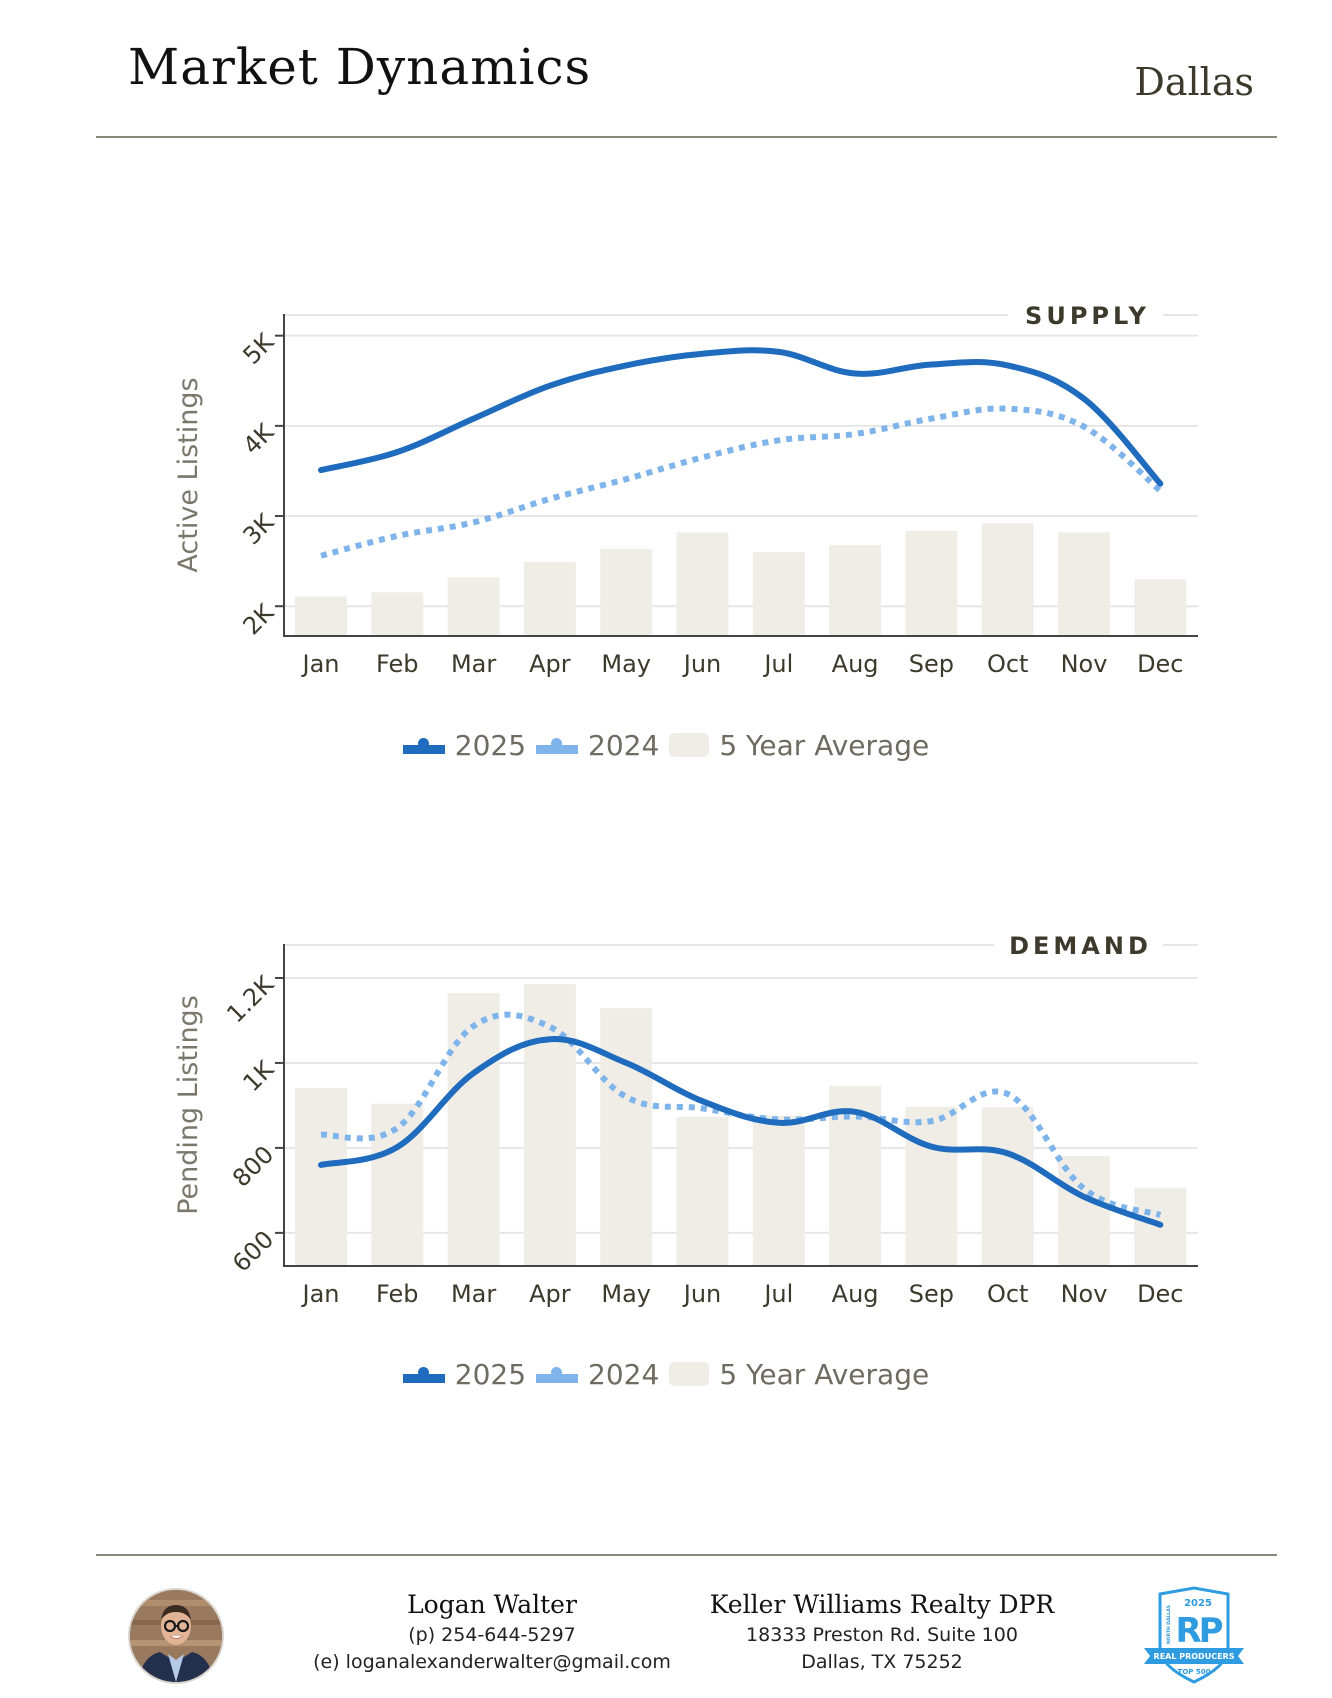  I want to click on footer-divider, so click(686, 1555).